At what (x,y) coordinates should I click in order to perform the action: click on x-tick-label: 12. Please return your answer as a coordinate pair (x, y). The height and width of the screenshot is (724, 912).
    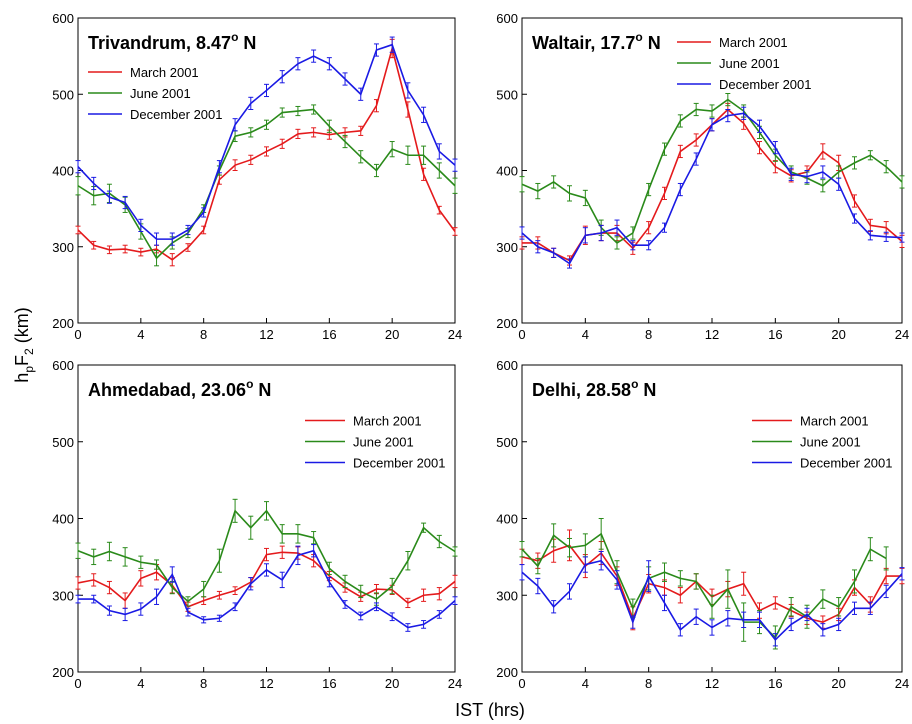
    Looking at the image, I should click on (266, 334).